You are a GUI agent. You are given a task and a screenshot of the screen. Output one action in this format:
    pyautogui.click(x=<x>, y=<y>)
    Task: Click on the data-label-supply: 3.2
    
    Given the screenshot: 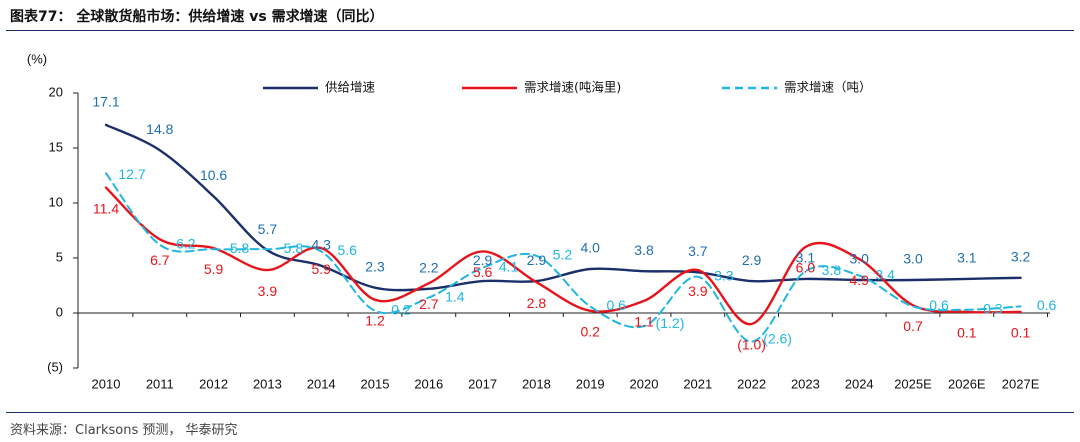 What is the action you would take?
    pyautogui.click(x=1021, y=257)
    